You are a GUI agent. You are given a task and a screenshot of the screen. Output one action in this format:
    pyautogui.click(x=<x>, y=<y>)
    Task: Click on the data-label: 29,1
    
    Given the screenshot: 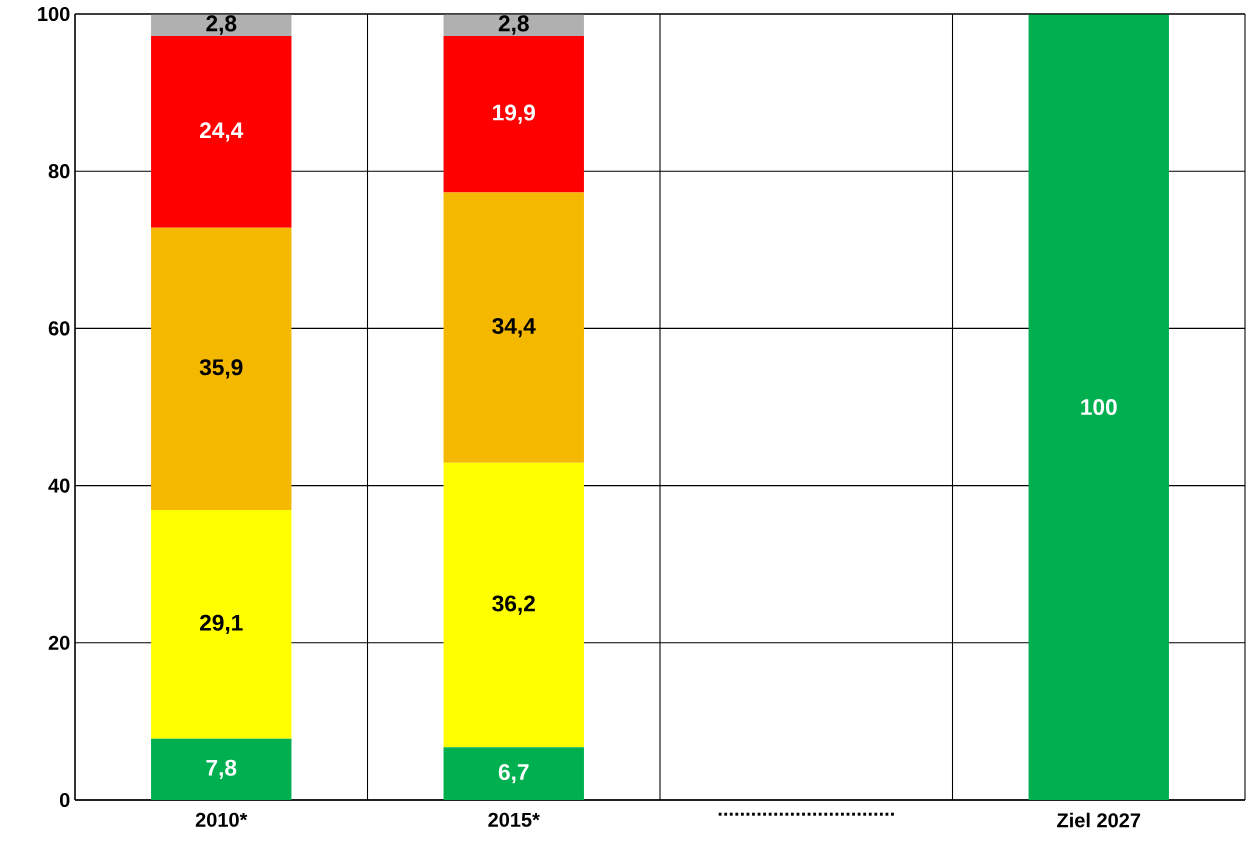 What is the action you would take?
    pyautogui.click(x=221, y=624)
    